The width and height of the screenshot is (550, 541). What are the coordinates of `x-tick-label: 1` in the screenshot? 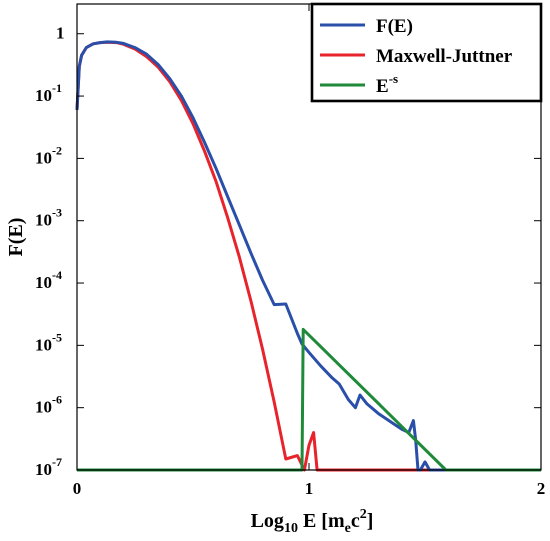 It's located at (309, 488).